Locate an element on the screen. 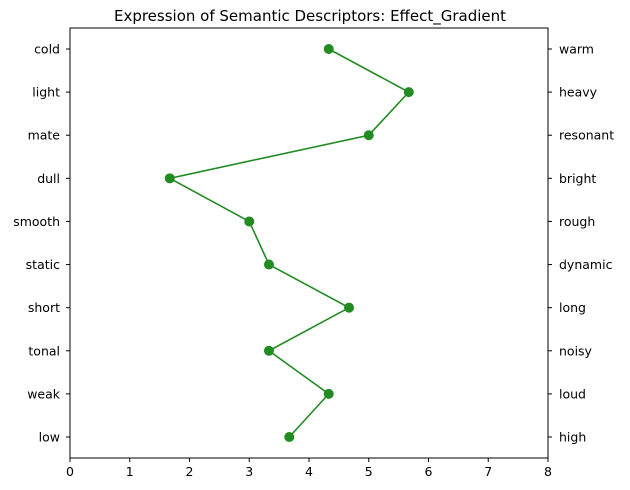 The height and width of the screenshot is (490, 630). y-tick-label-left: smooth is located at coordinates (36, 221).